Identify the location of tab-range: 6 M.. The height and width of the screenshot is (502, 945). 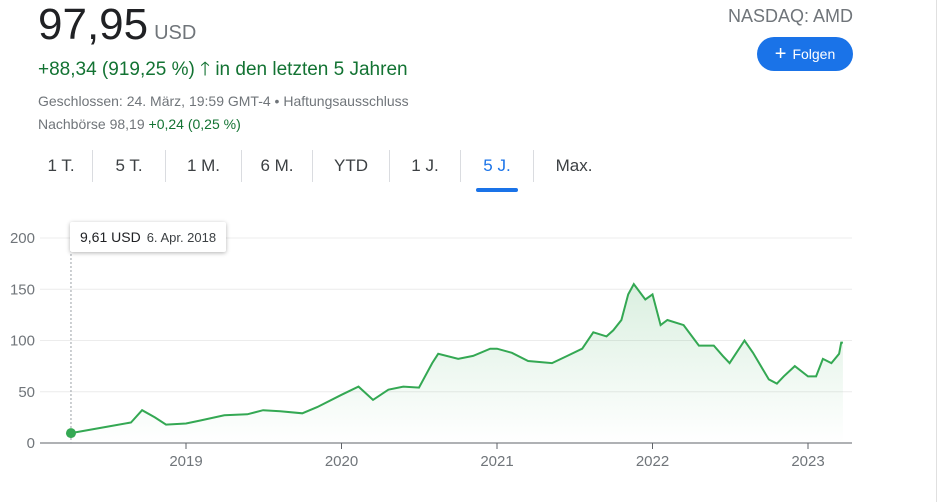
(277, 166).